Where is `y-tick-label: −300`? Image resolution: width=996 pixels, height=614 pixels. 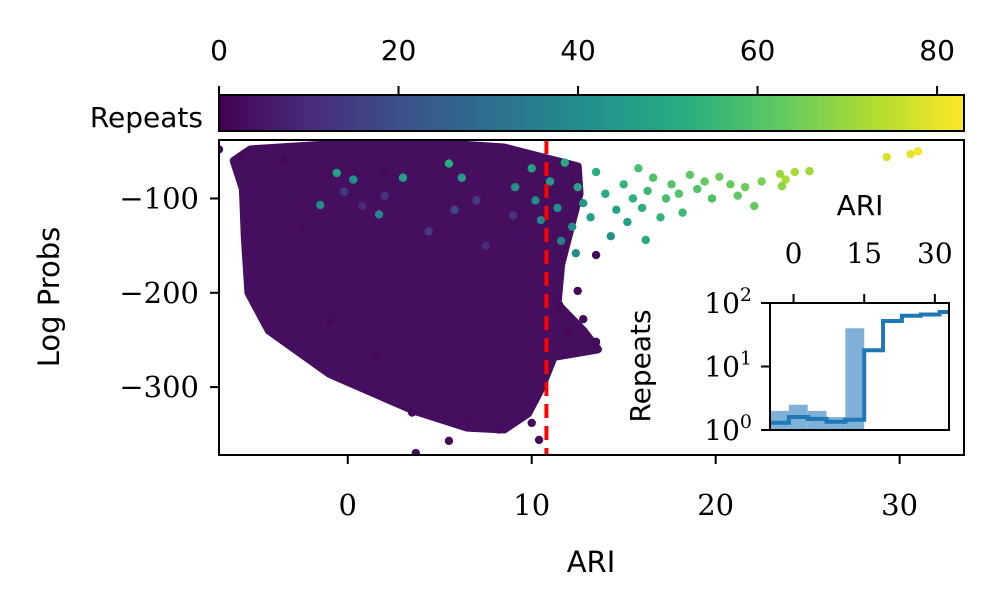
y-tick-label: −300 is located at coordinates (159, 387).